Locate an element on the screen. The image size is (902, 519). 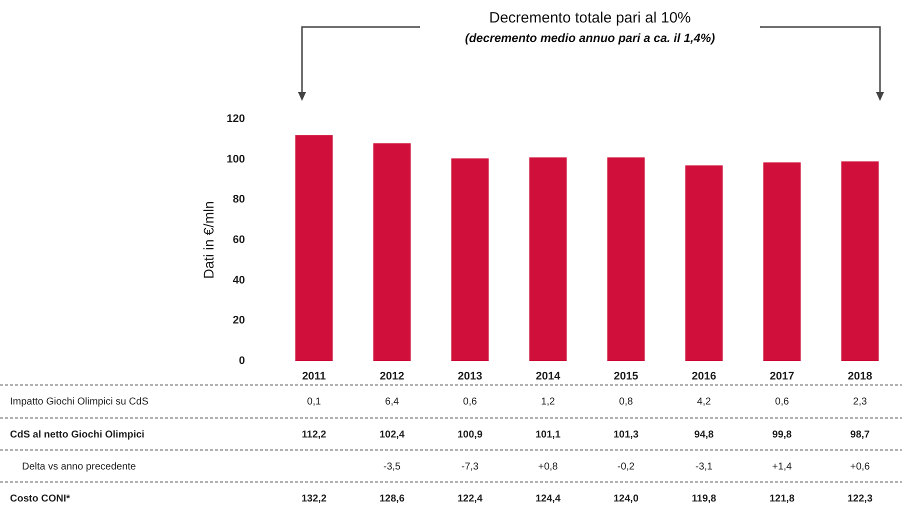
text: 132,2 is located at coordinates (314, 499).